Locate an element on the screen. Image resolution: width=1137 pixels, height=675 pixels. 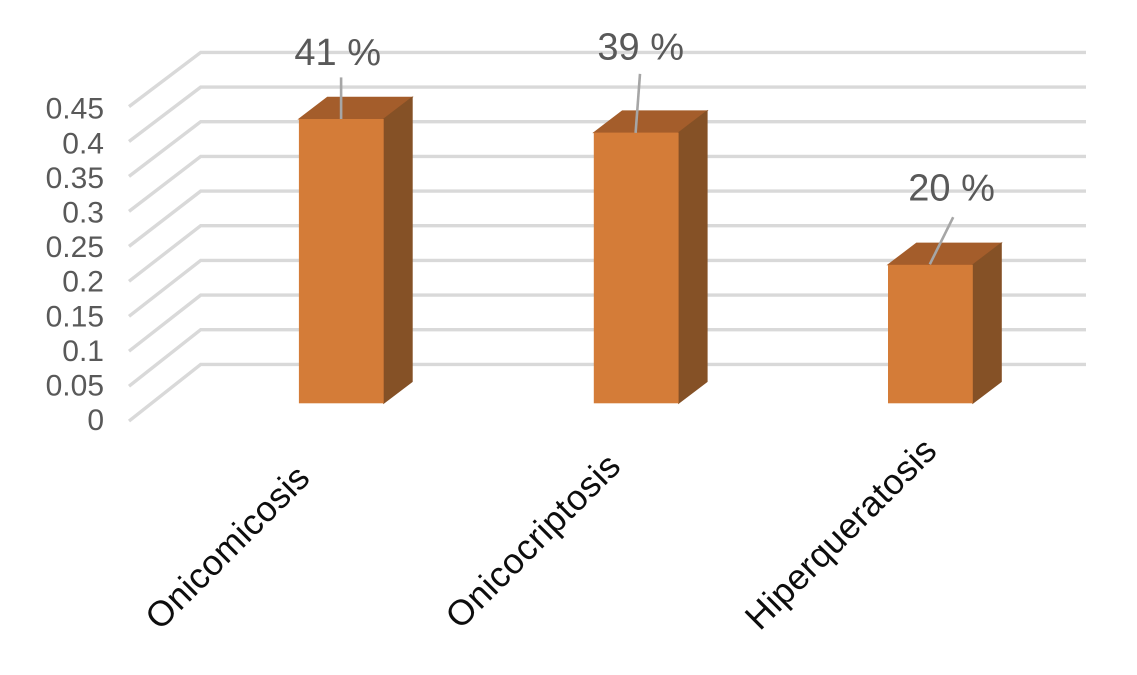
svg-text: 0.2 is located at coordinates (83, 282).